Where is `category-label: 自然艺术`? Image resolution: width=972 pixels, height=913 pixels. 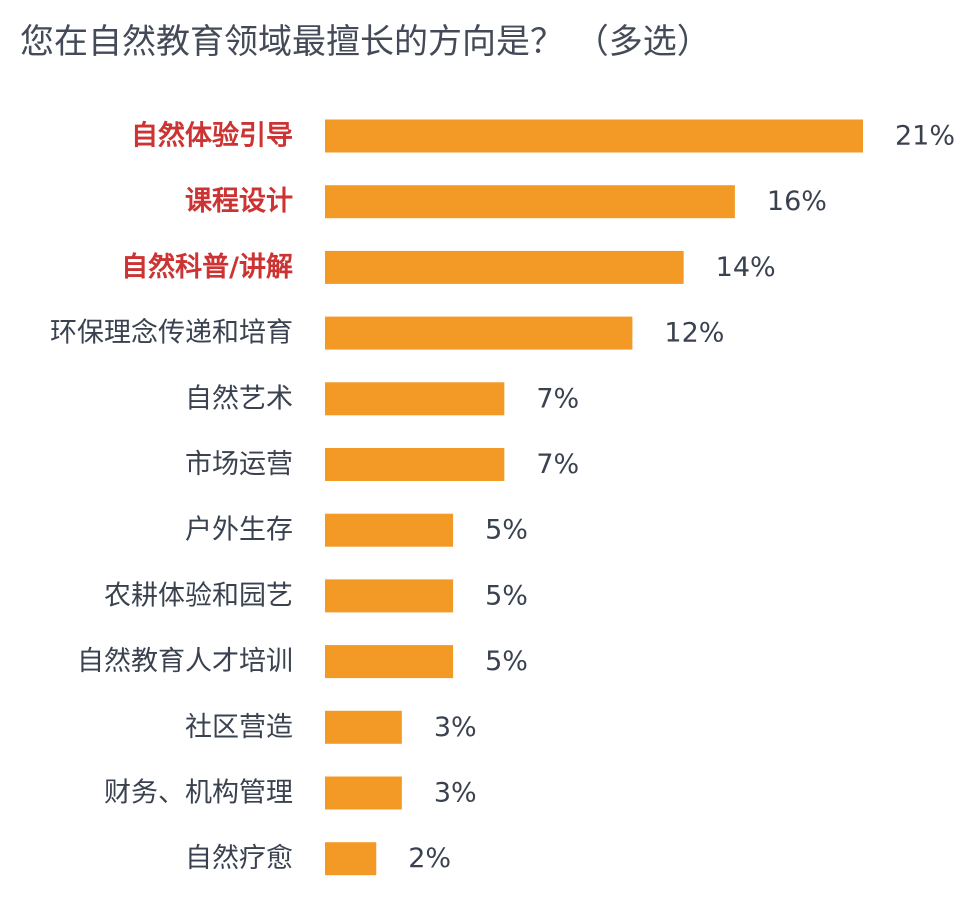 category-label: 自然艺术 is located at coordinates (239, 398).